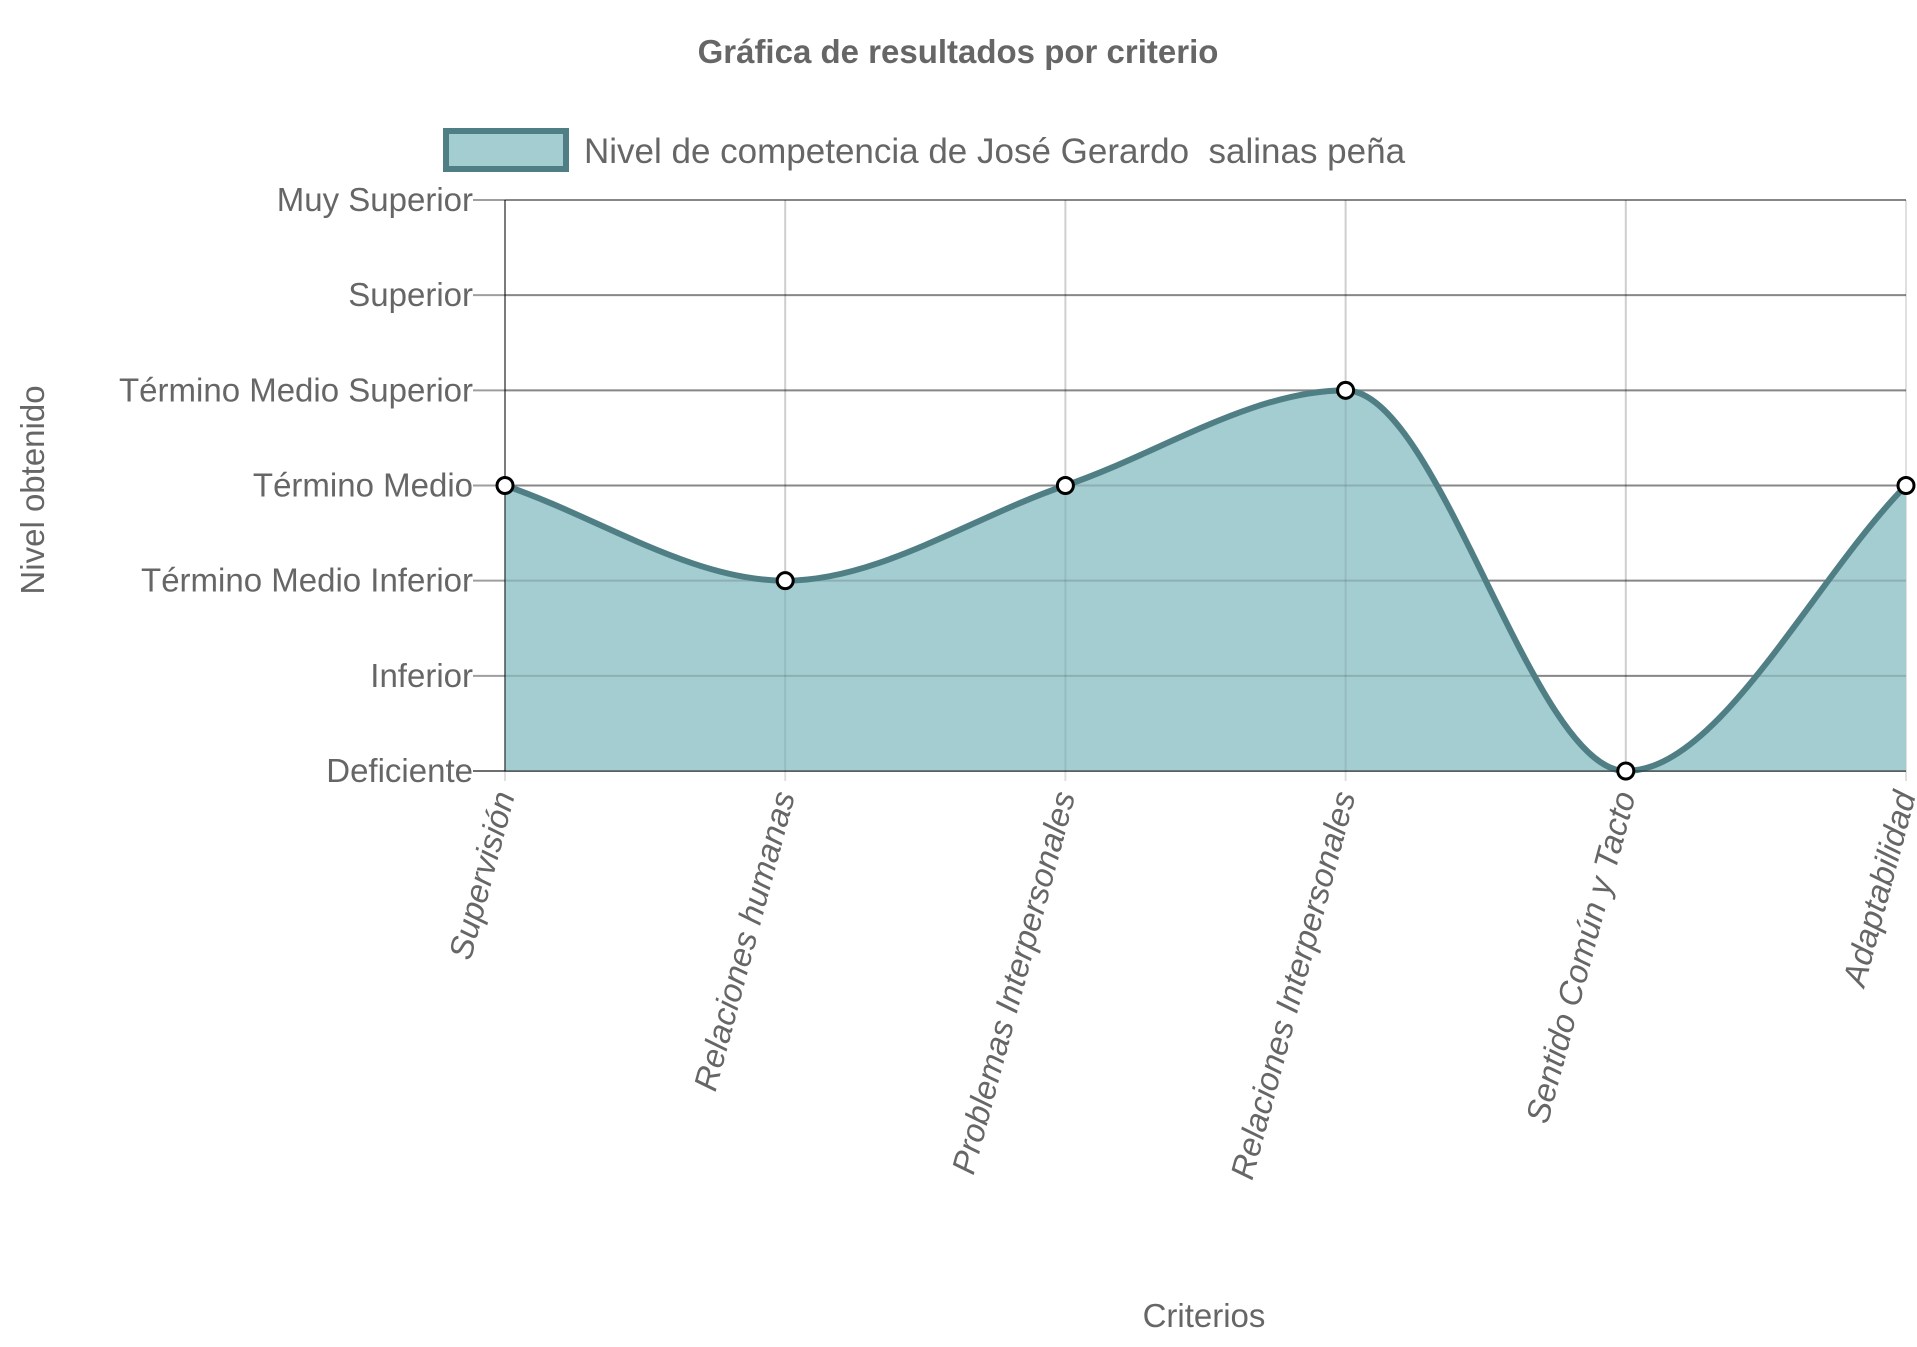  I want to click on x-tick-label: Problemas Interpersonales, so click(1013, 982).